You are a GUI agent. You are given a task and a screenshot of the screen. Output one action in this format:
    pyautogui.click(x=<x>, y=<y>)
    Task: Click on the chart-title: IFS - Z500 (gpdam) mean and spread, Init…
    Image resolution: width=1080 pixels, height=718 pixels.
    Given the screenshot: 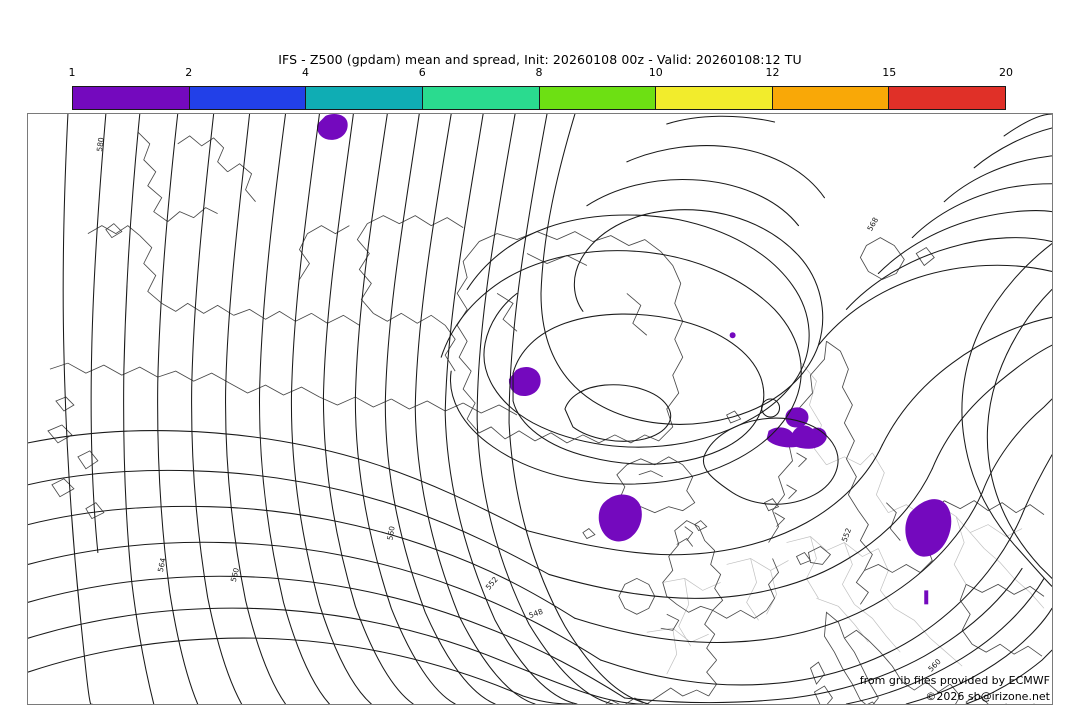 What is the action you would take?
    pyautogui.click(x=540, y=59)
    